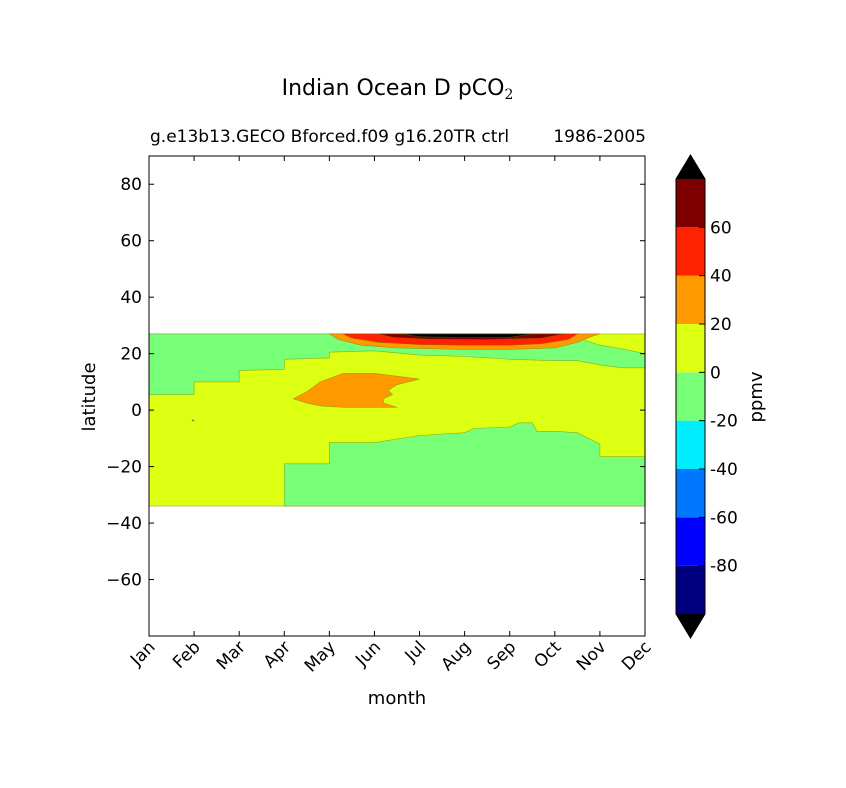 Image resolution: width=846 pixels, height=788 pixels. I want to click on x-tick-label: Jul, so click(415, 651).